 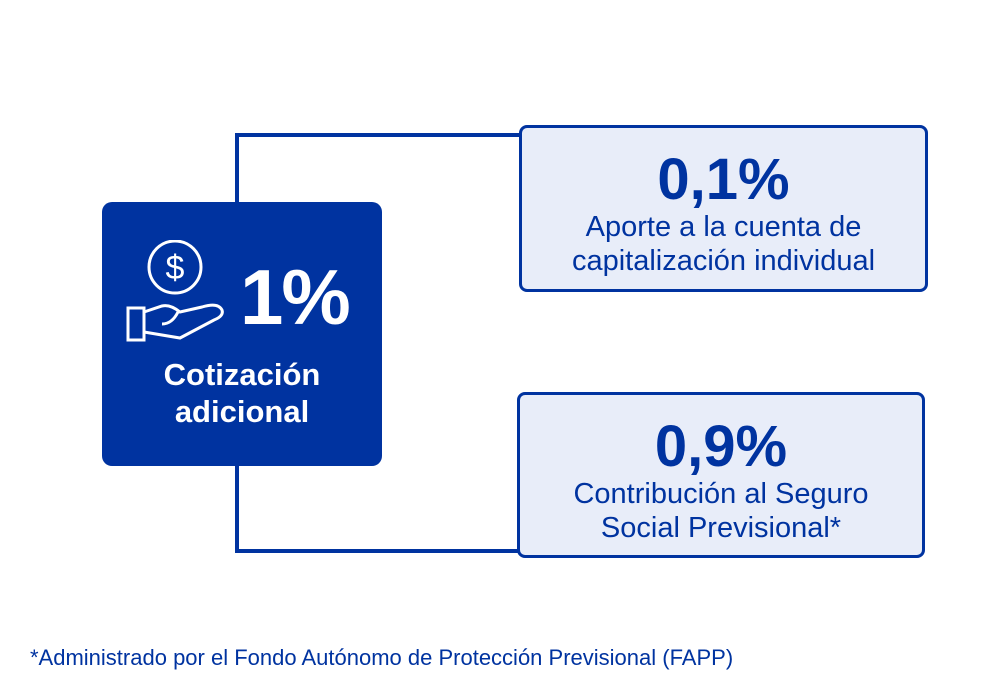 I want to click on card-desc-line2: Social Previsional*, so click(x=721, y=528).